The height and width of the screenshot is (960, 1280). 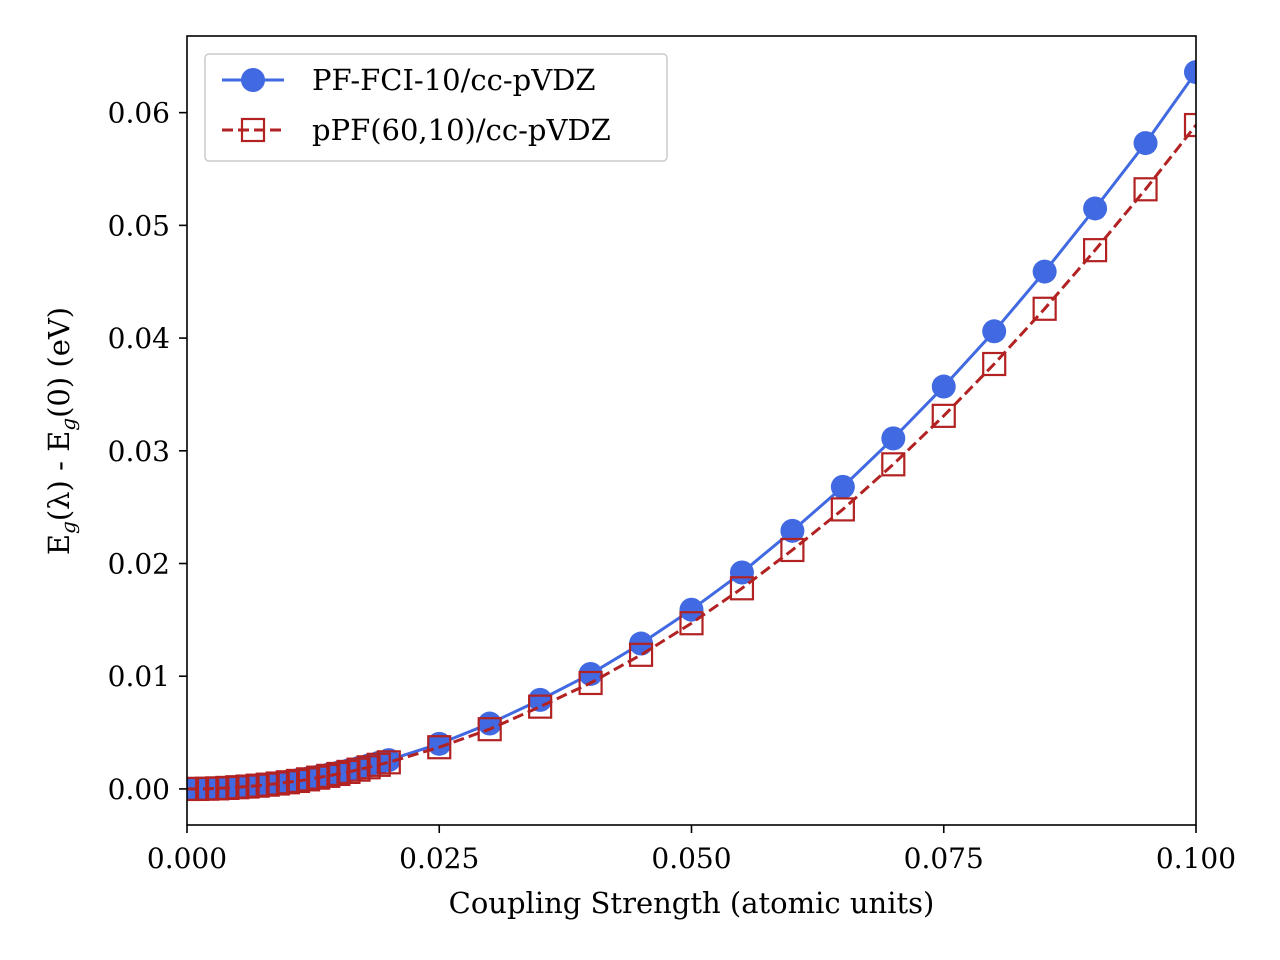 I want to click on y-tick-label: 0.04, so click(x=139, y=338).